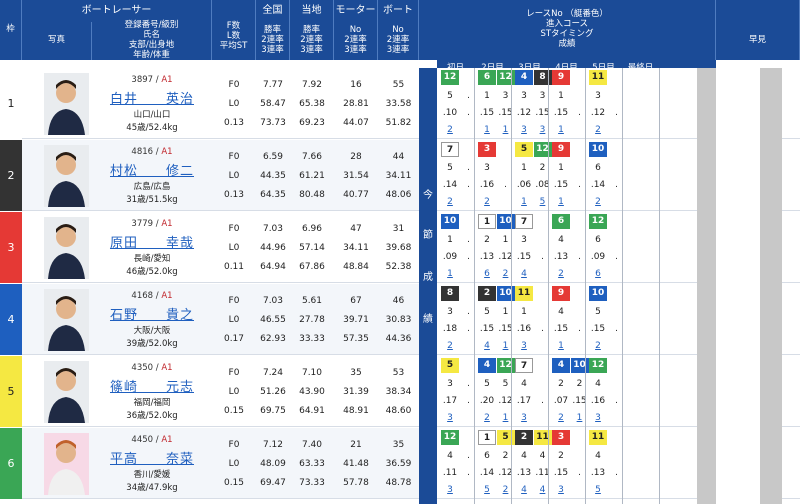 Image resolution: width=800 pixels, height=504 pixels. What do you see at coordinates (598, 247) in the screenshot?
I see `result-cell: 12 6 .09 6` at bounding box center [598, 247].